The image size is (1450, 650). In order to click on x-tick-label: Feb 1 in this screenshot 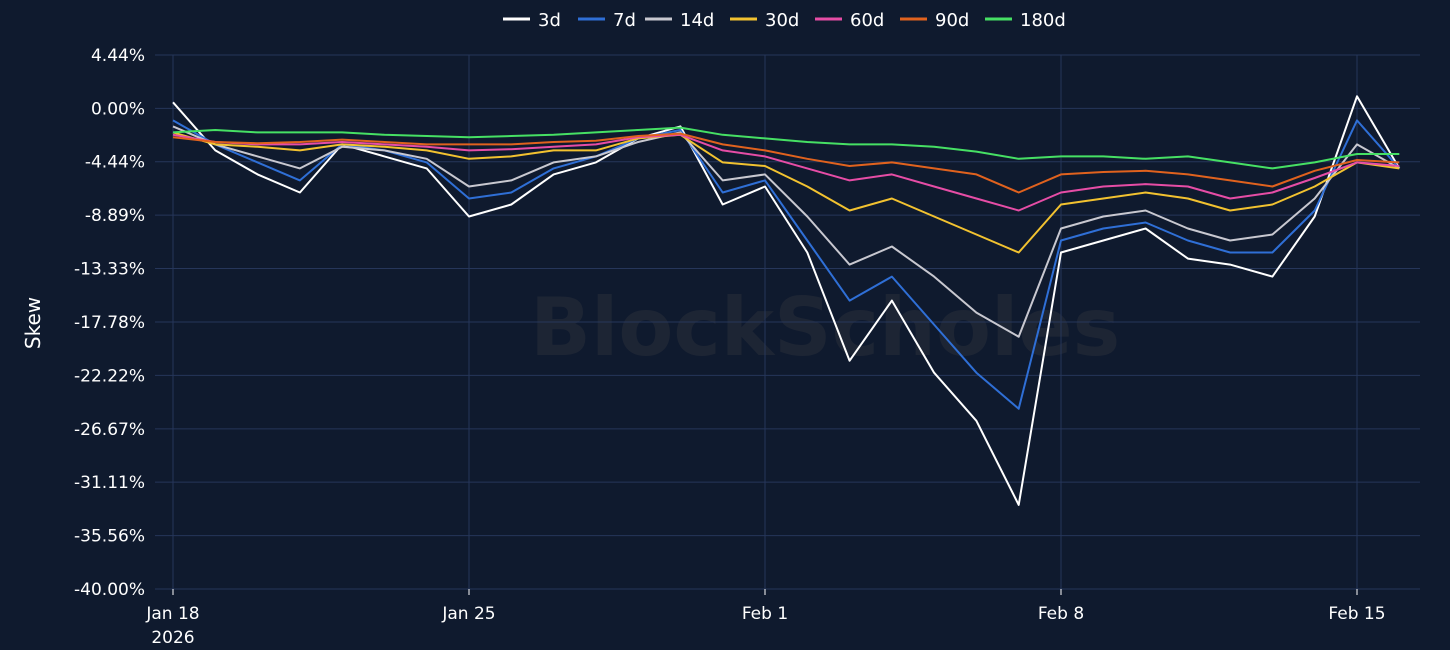, I will do `click(765, 614)`.